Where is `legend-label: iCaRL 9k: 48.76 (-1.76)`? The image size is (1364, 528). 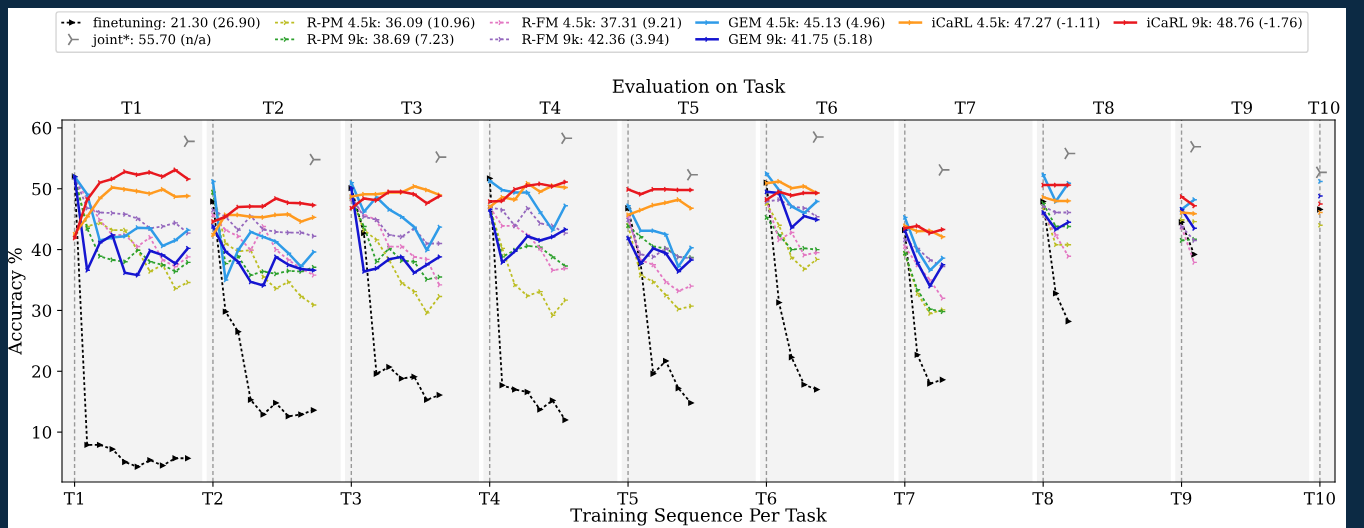 legend-label: iCaRL 9k: 48.76 (-1.76) is located at coordinates (1224, 23).